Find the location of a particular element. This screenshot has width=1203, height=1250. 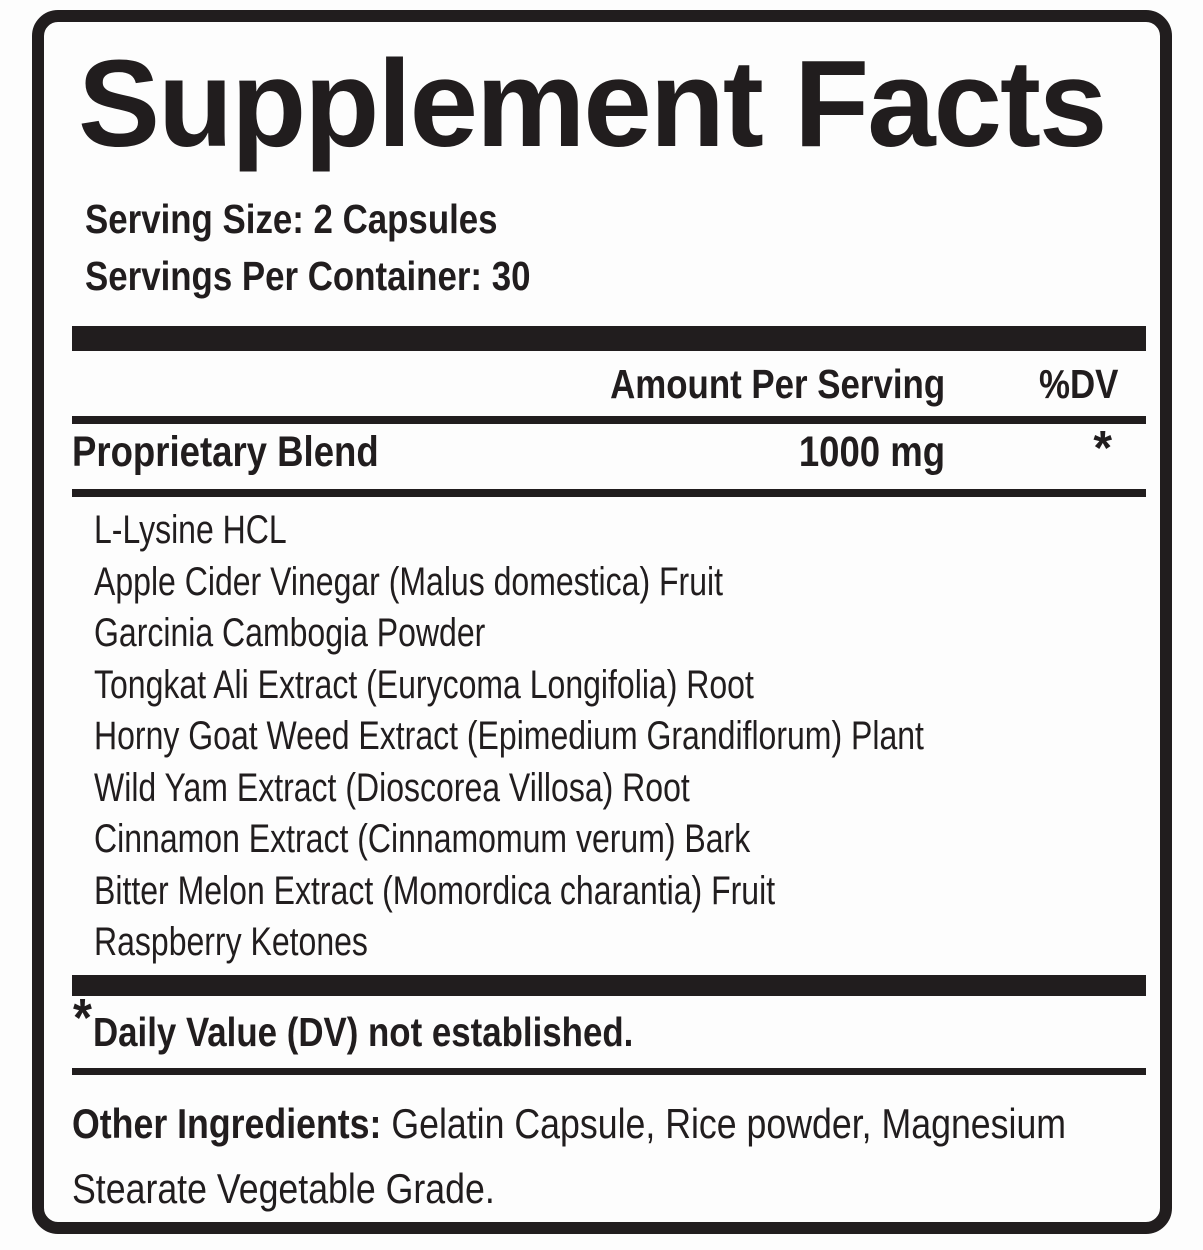

dv-header-cell: %DV is located at coordinates (1045, 384).